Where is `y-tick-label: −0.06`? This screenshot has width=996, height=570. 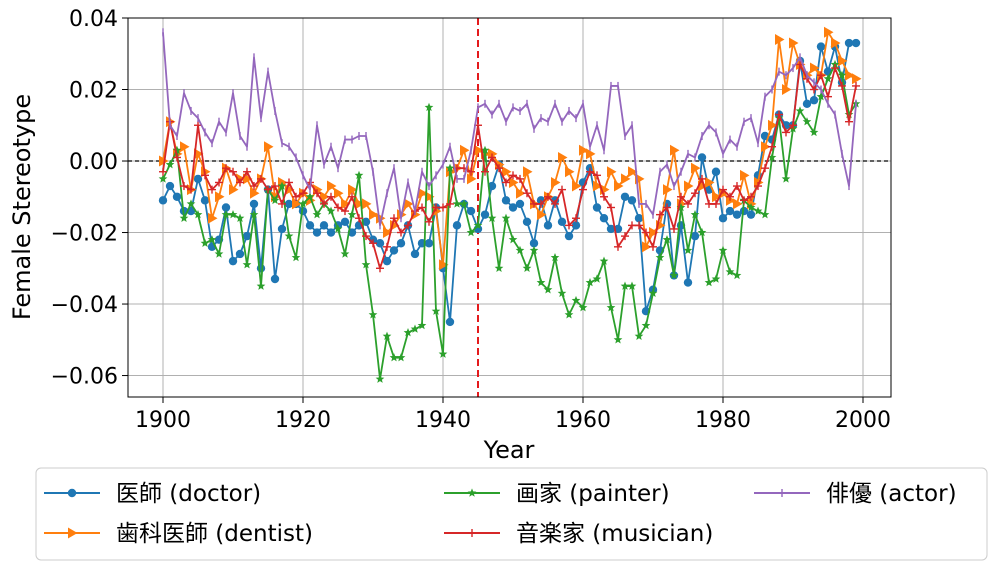
y-tick-label: −0.06 is located at coordinates (84, 377).